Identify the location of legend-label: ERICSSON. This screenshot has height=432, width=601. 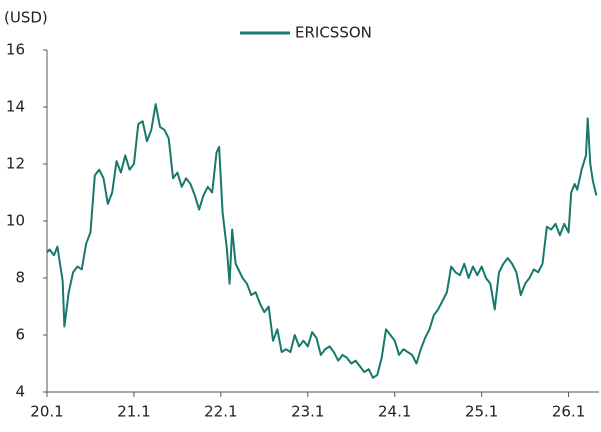
(333, 33).